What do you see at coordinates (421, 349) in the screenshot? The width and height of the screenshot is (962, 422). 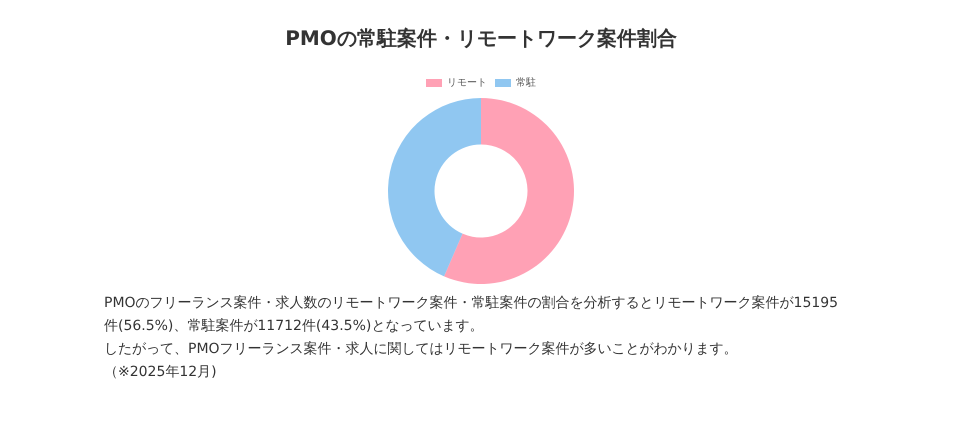 I see `text: したがって、PMOフリーランス案件・求人に関してはリモートワーク案件が多いことがわかります。` at bounding box center [421, 349].